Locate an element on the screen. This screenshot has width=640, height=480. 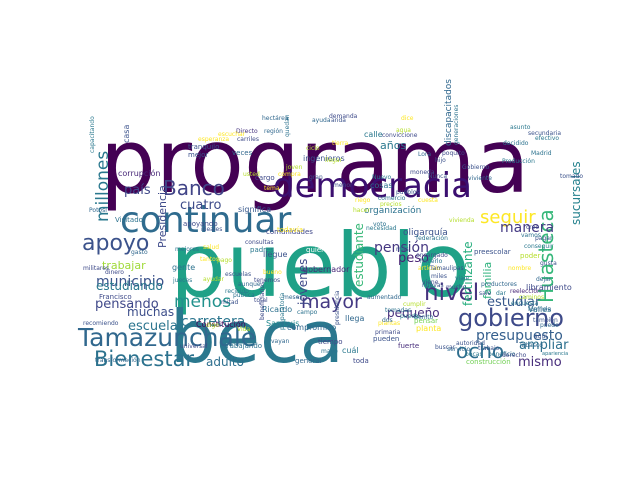
word-tantos: tantos is located at coordinates (209, 259).